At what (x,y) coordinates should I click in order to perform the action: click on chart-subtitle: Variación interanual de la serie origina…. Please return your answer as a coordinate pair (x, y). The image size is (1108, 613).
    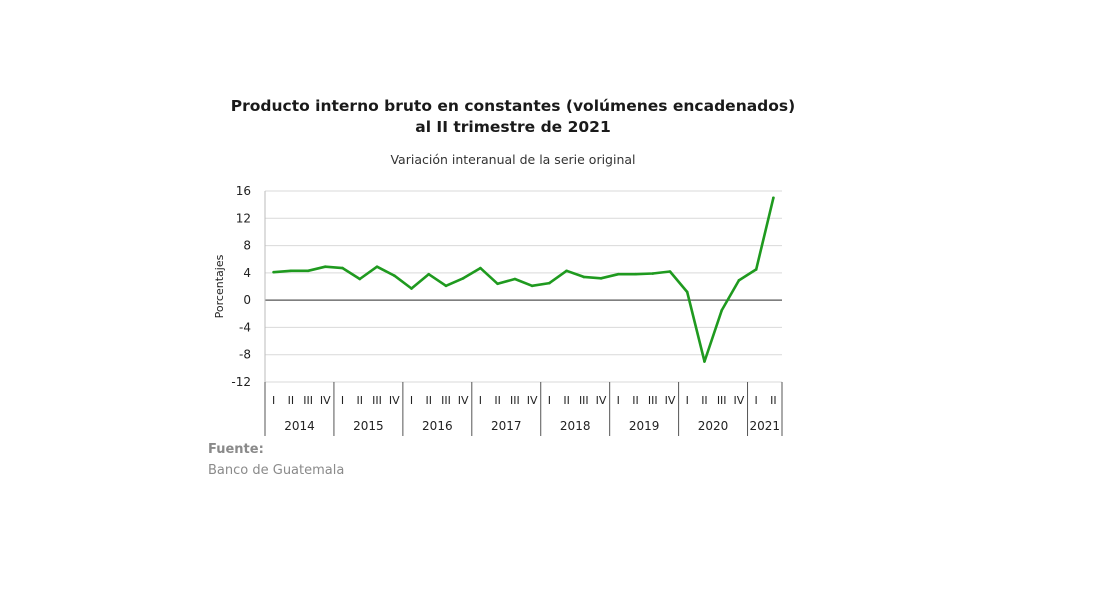
    Looking at the image, I should click on (513, 159).